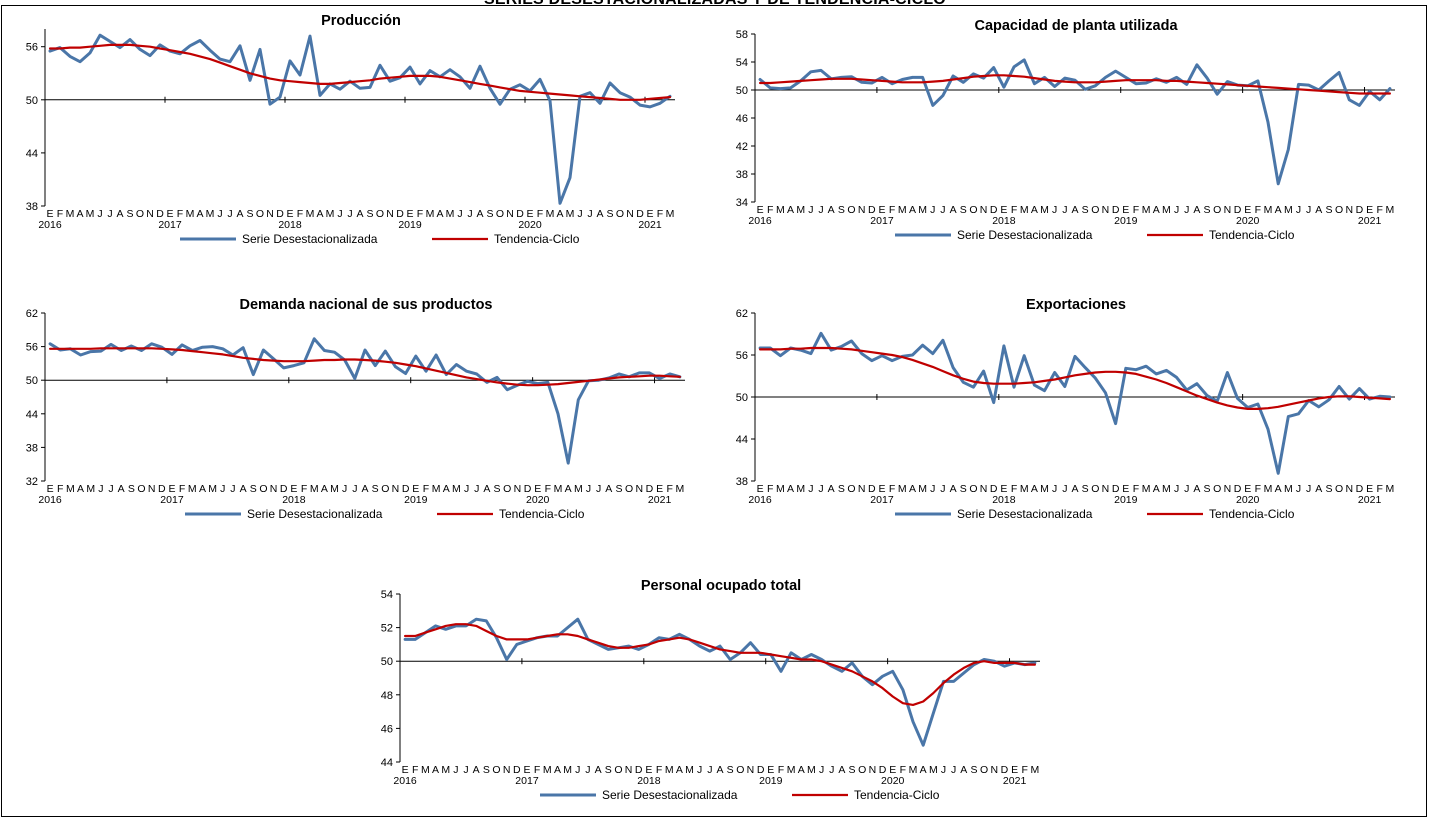 Image resolution: width=1430 pixels, height=819 pixels. Describe the element at coordinates (742, 35) in the screenshot. I see `y-tick-label: 58` at that location.